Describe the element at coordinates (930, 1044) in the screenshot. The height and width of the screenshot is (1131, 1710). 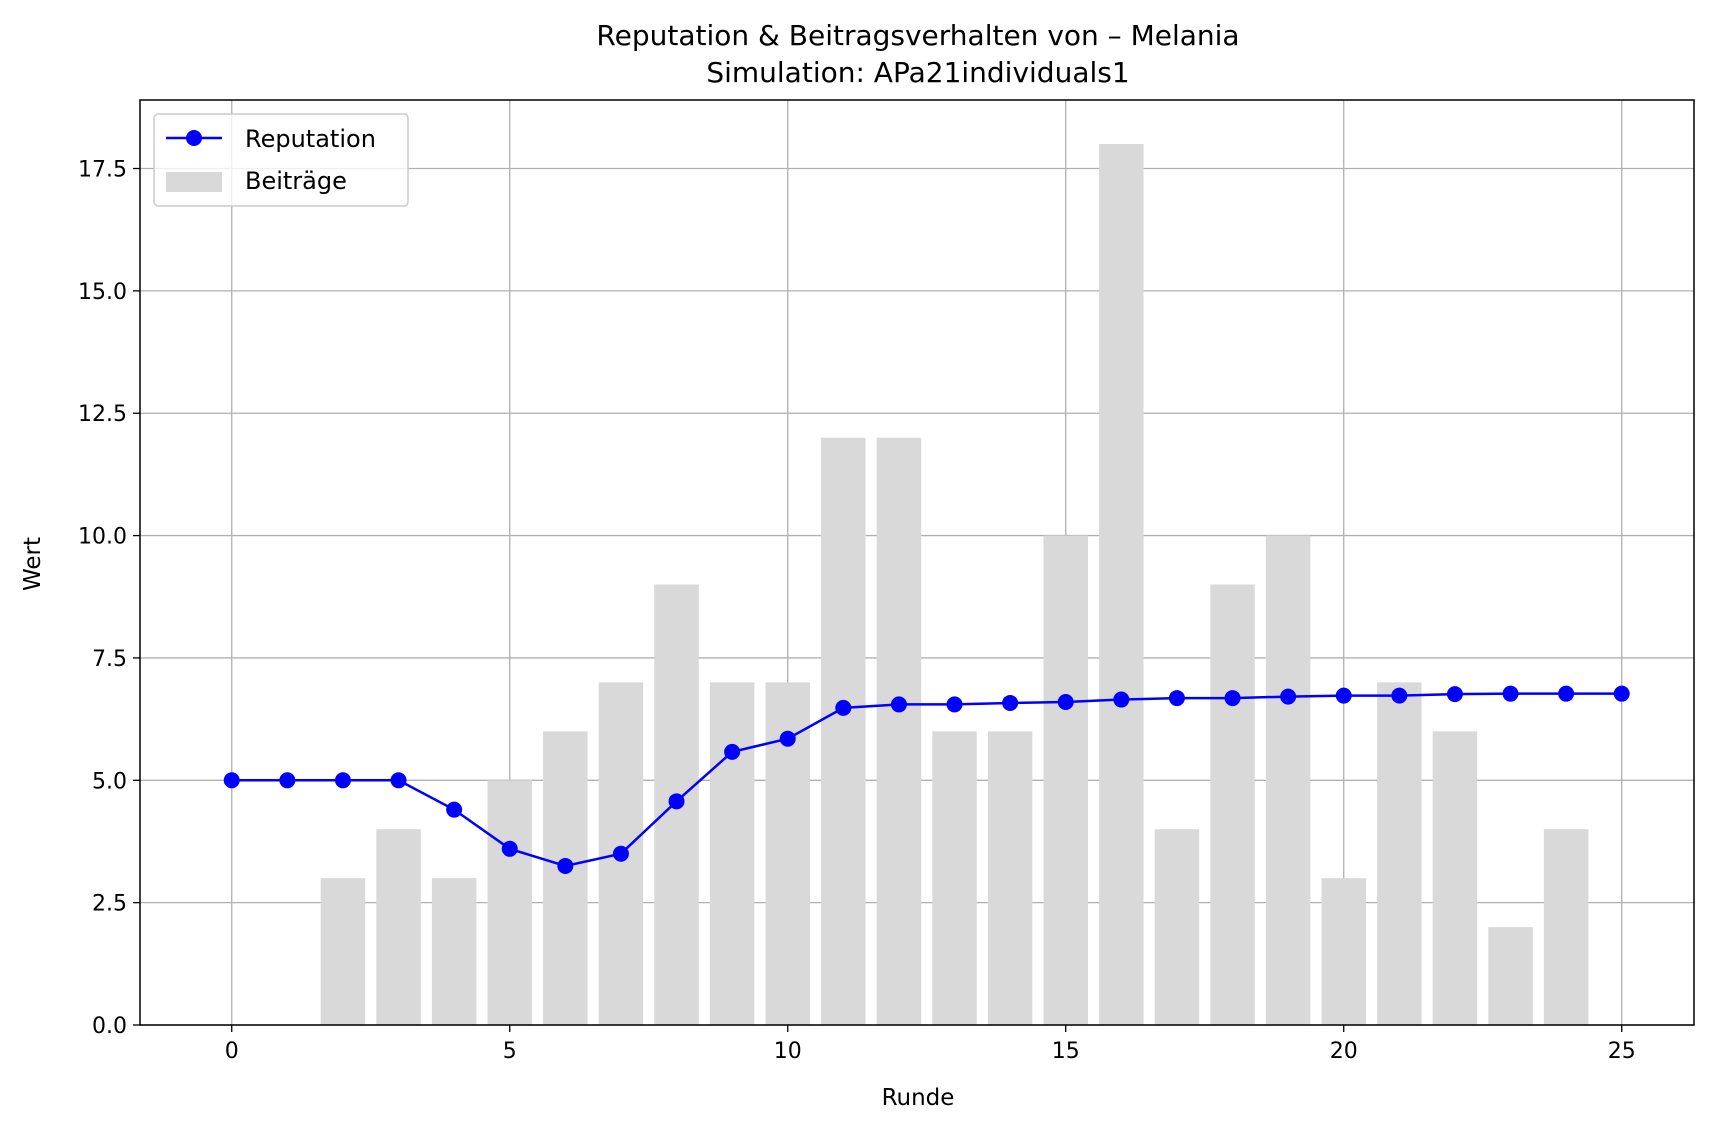
I see `x-axis-ticks: 0 5 10 15 20 25` at that location.